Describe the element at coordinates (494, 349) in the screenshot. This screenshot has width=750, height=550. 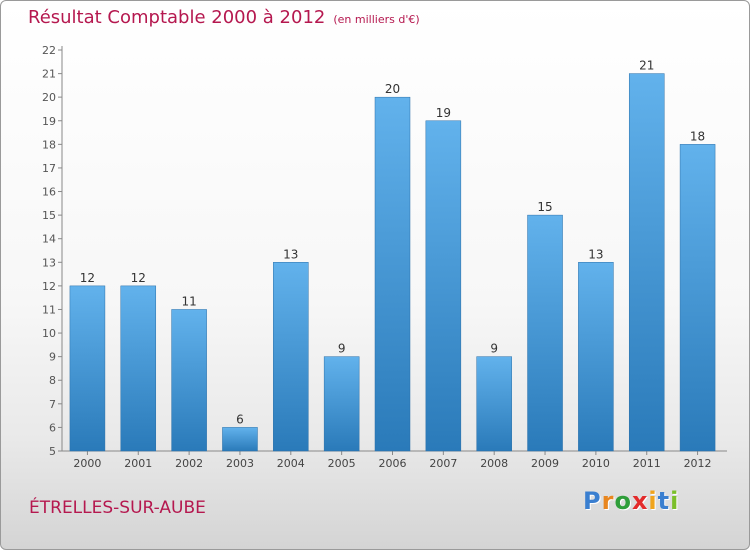
I see `data-label-2008: 9` at that location.